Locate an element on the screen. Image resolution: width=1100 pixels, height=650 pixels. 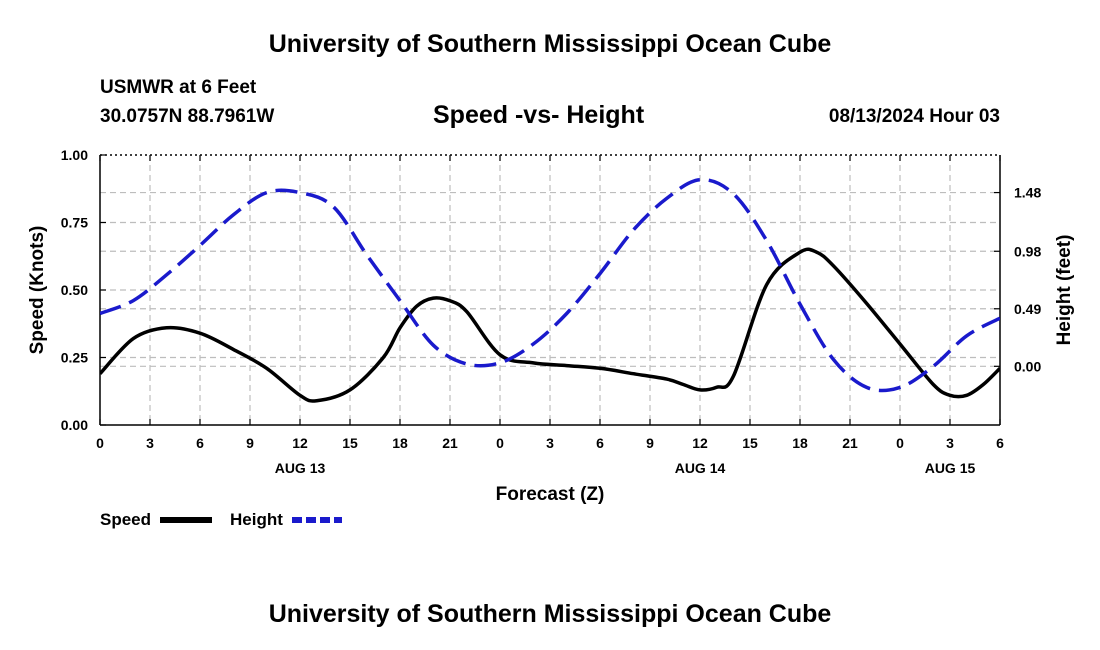
y2-tick-label: 1.48 is located at coordinates (1027, 193).